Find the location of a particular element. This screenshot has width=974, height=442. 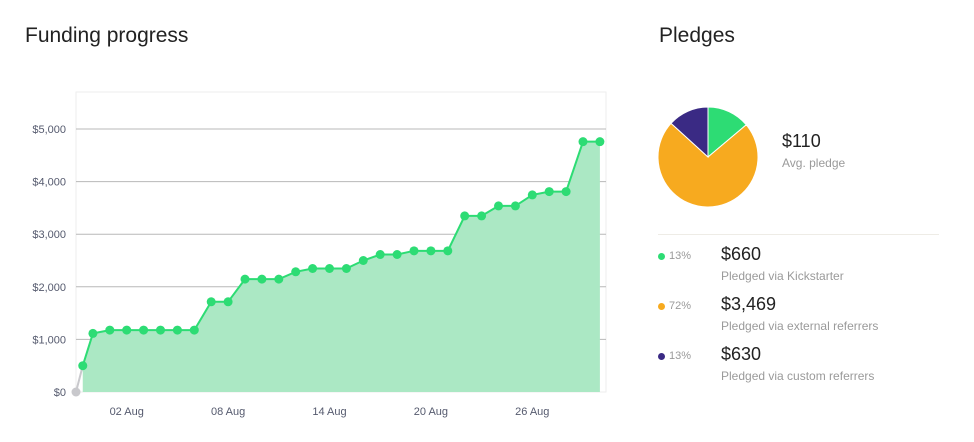

legend-label: Pledged via external referrers is located at coordinates (800, 326).